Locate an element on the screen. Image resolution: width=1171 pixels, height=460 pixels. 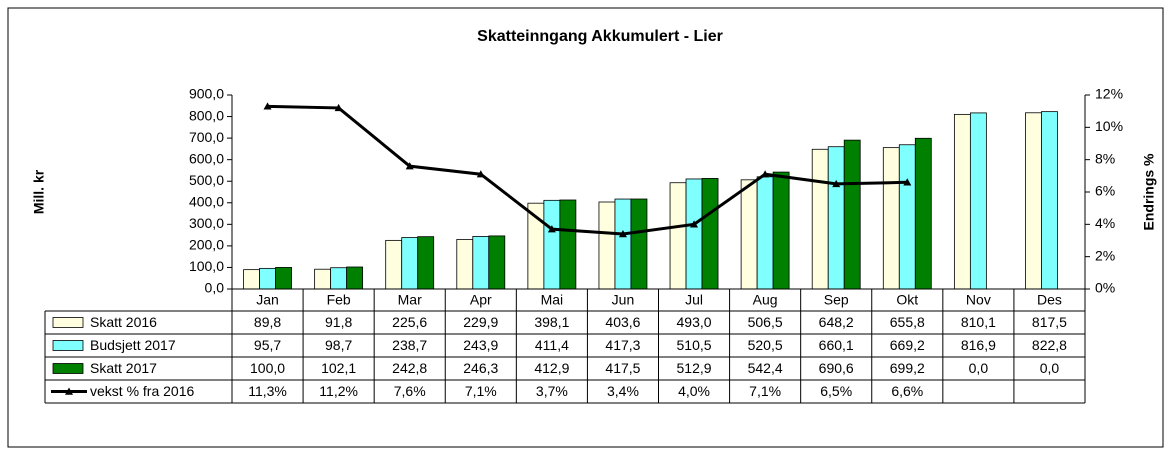
x-tick-label: Jul is located at coordinates (694, 300).